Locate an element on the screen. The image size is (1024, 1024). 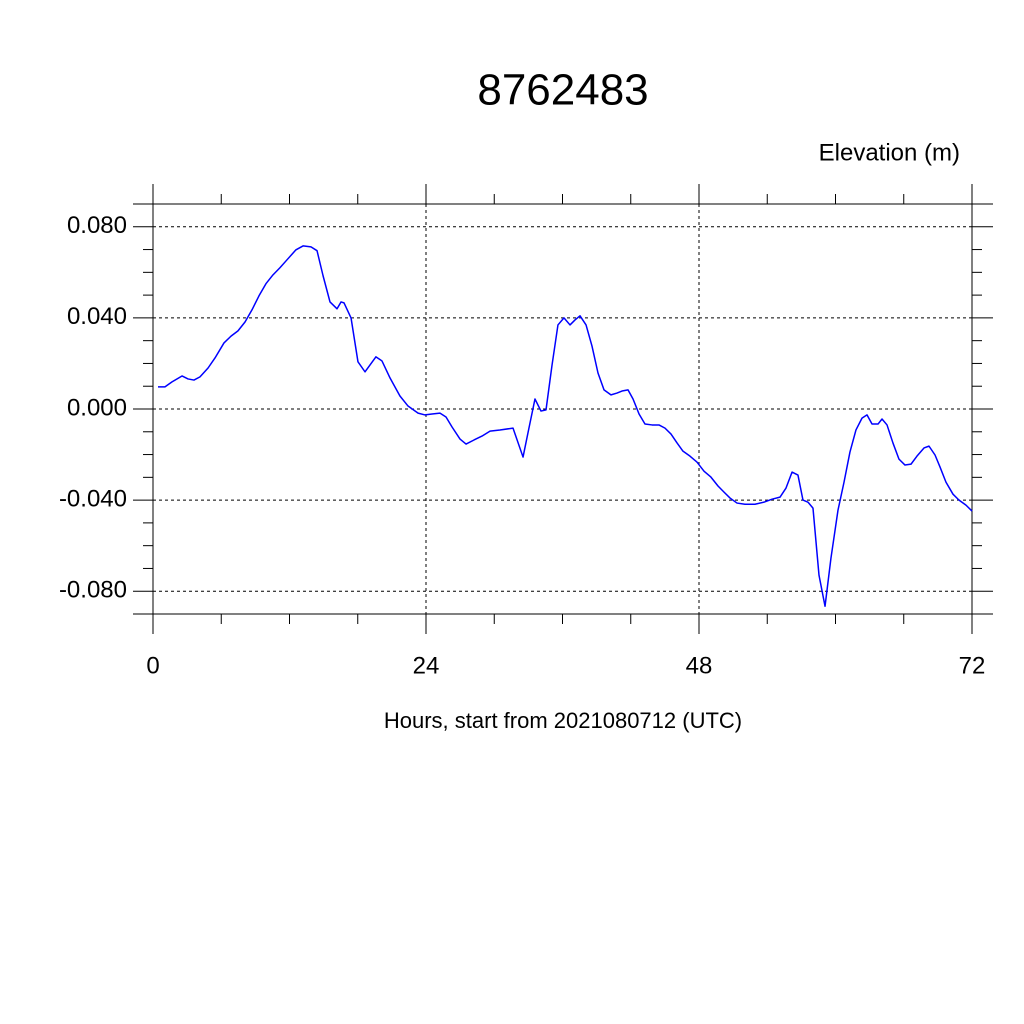
x-tick-label: 48 is located at coordinates (699, 665).